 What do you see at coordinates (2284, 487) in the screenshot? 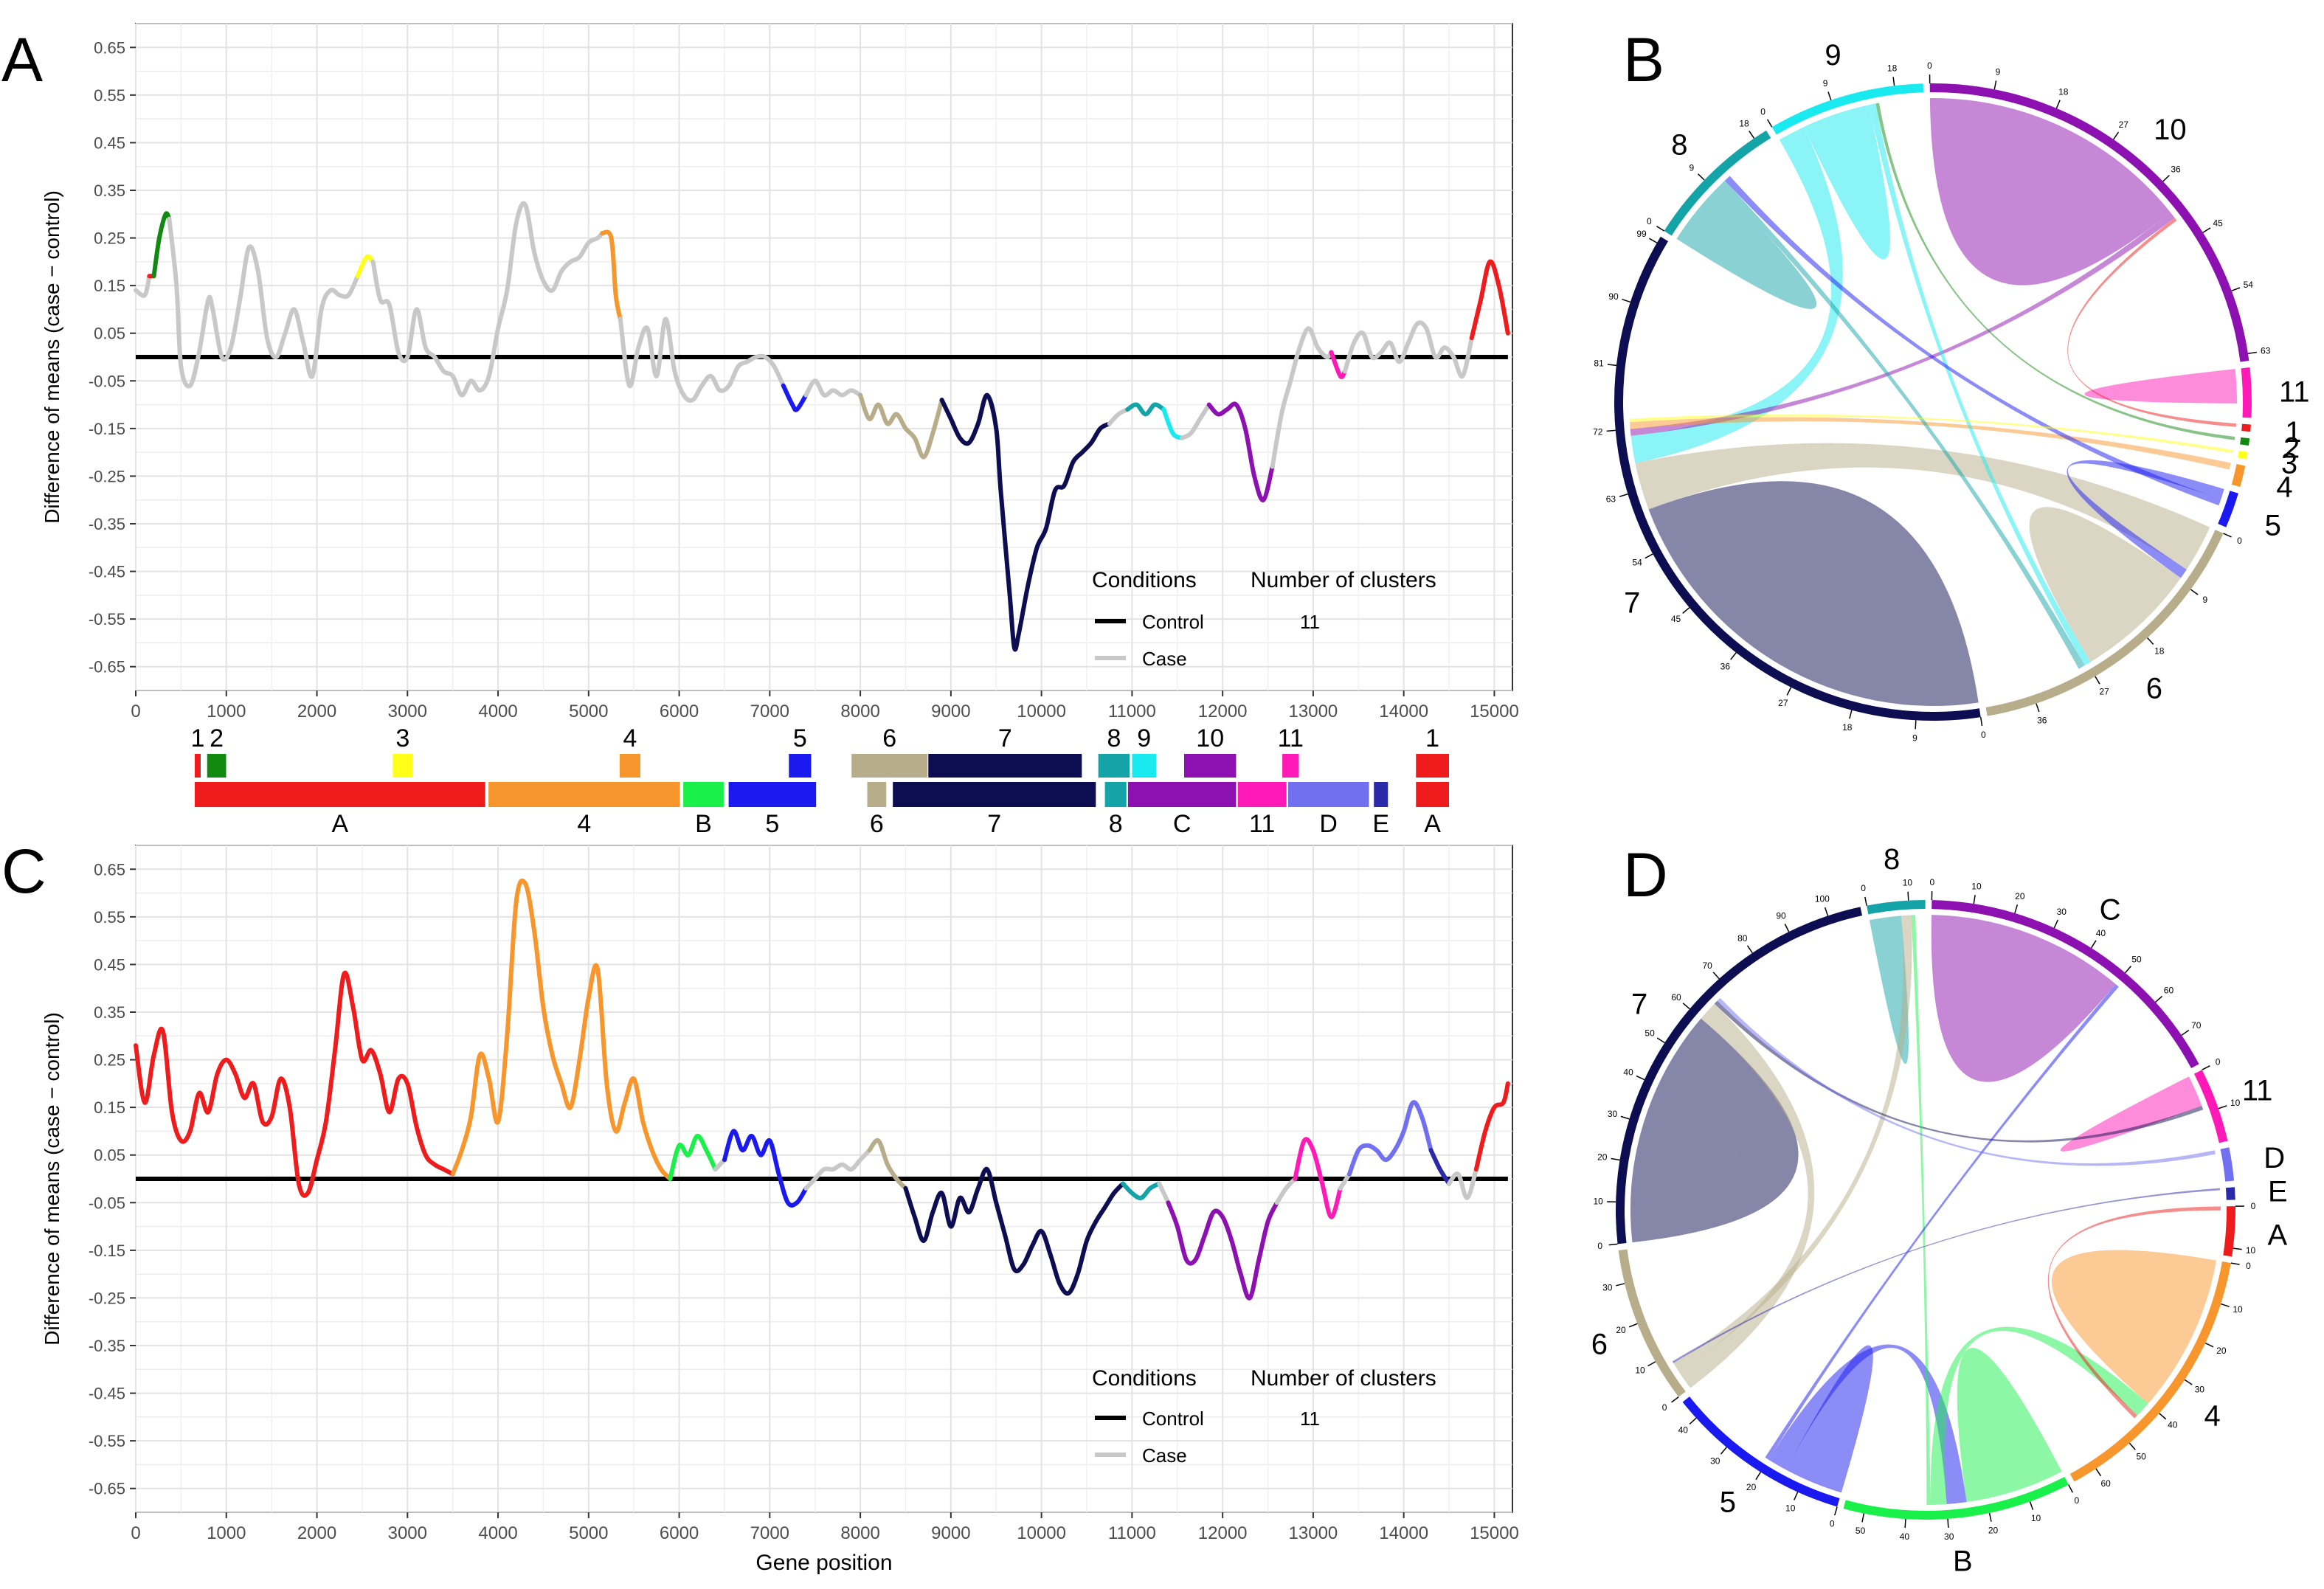
I see `sector-label: 4` at bounding box center [2284, 487].